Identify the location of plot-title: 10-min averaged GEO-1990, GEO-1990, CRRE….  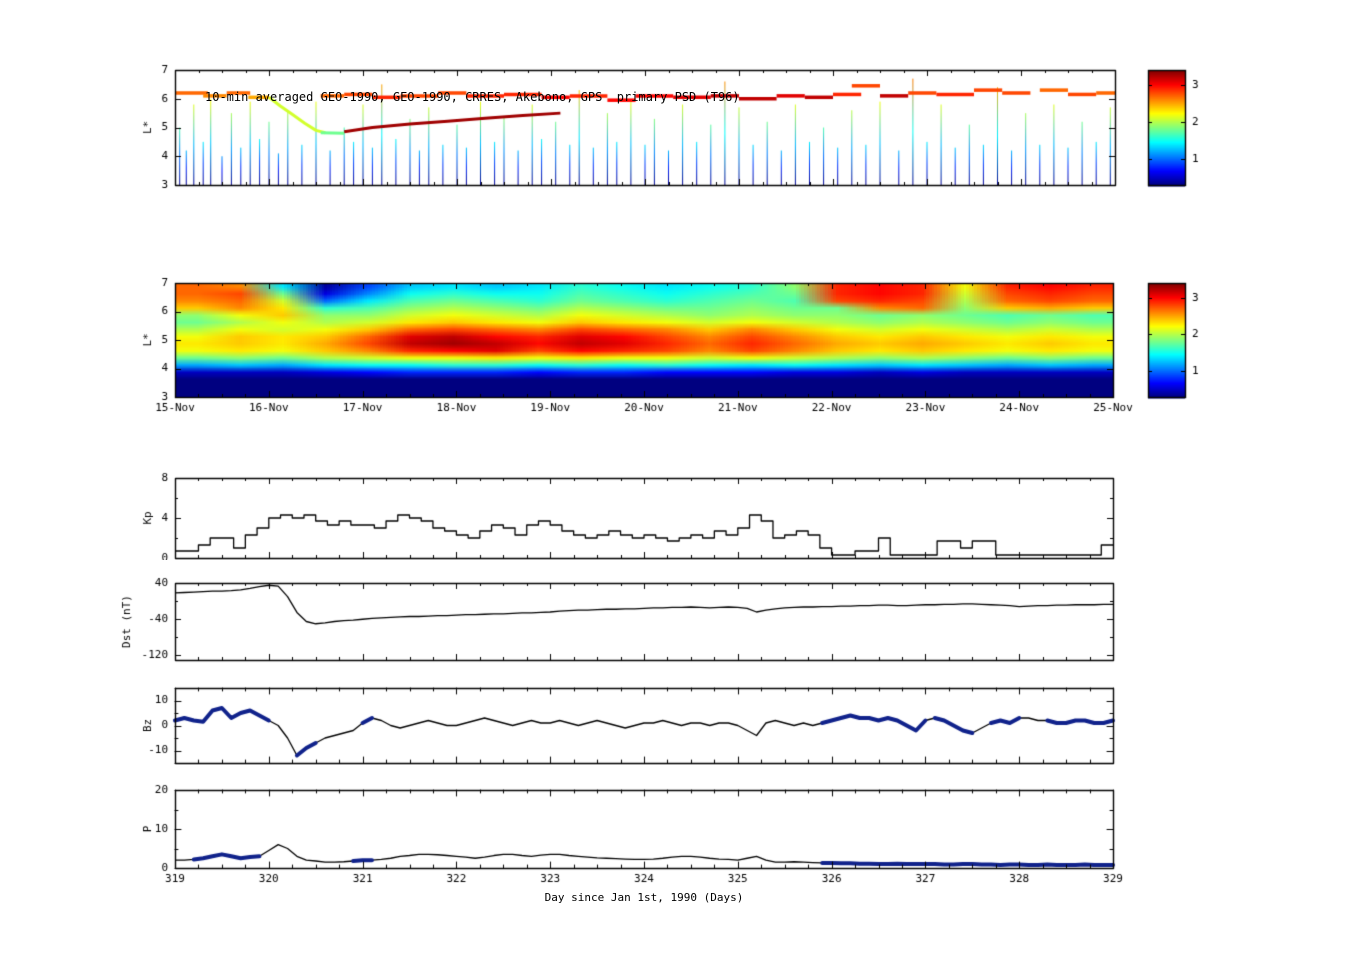
(472, 97).